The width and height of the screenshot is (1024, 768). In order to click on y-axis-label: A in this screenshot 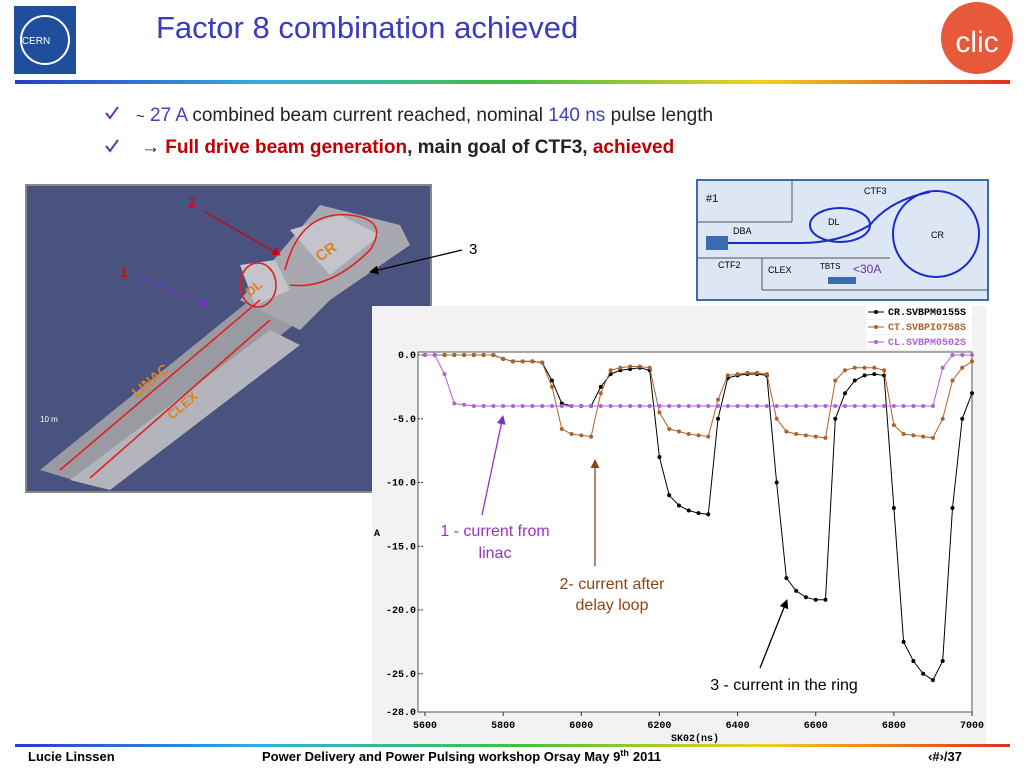, I will do `click(377, 534)`.